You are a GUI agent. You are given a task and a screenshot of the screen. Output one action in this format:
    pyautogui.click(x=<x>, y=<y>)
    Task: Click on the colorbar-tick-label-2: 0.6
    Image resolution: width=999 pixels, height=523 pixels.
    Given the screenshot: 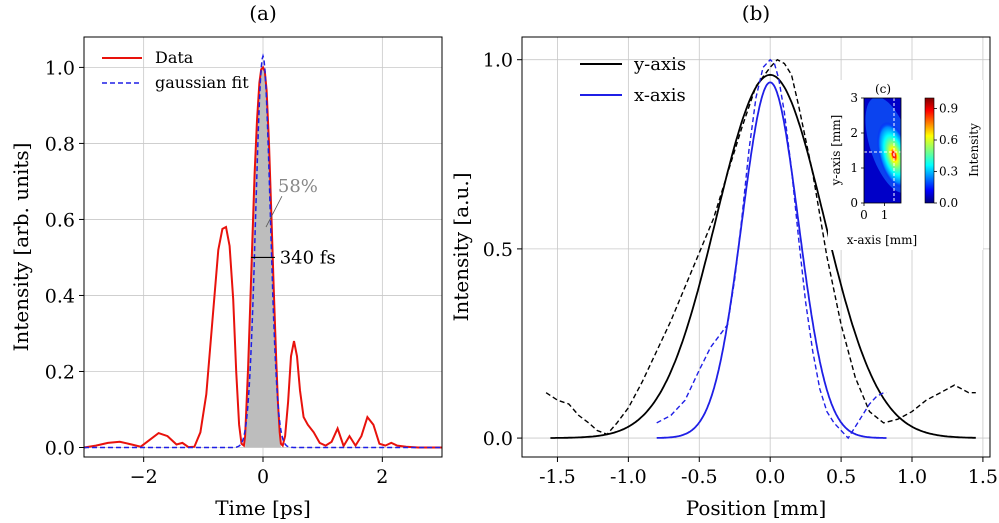 What is the action you would take?
    pyautogui.click(x=948, y=140)
    